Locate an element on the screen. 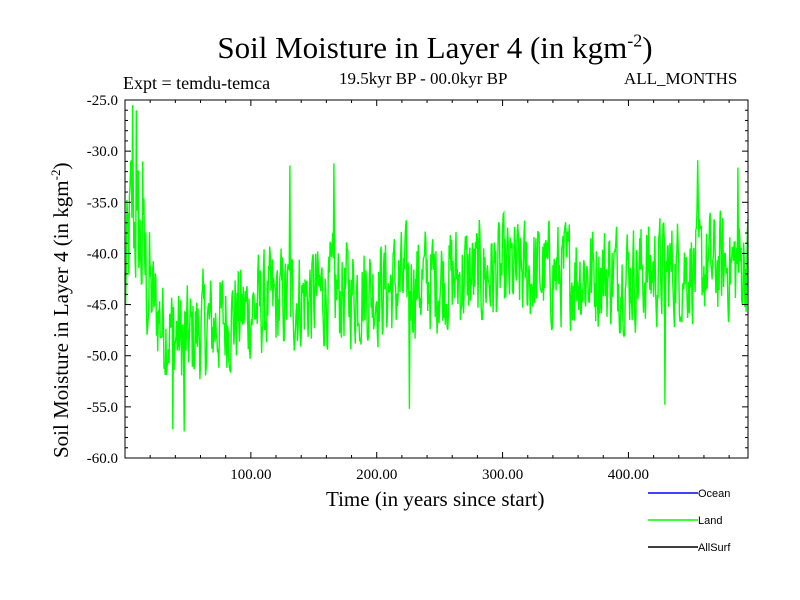 The image size is (800, 600). x-axis-label: Time (in years since start) is located at coordinates (435, 499).